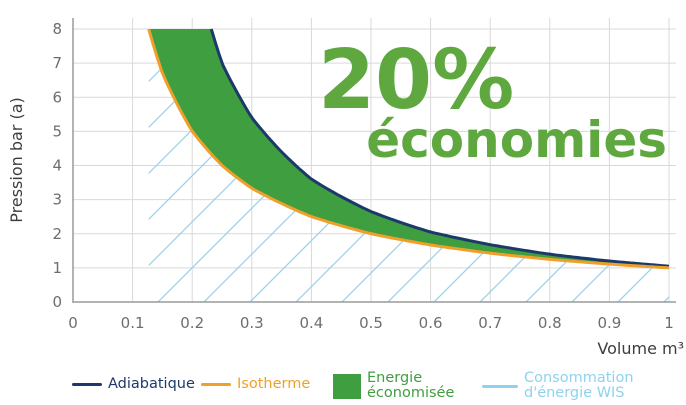 Image resolution: width=686 pixels, height=405 pixels. What do you see at coordinates (57, 302) in the screenshot?
I see `y-tick-label: 0` at bounding box center [57, 302].